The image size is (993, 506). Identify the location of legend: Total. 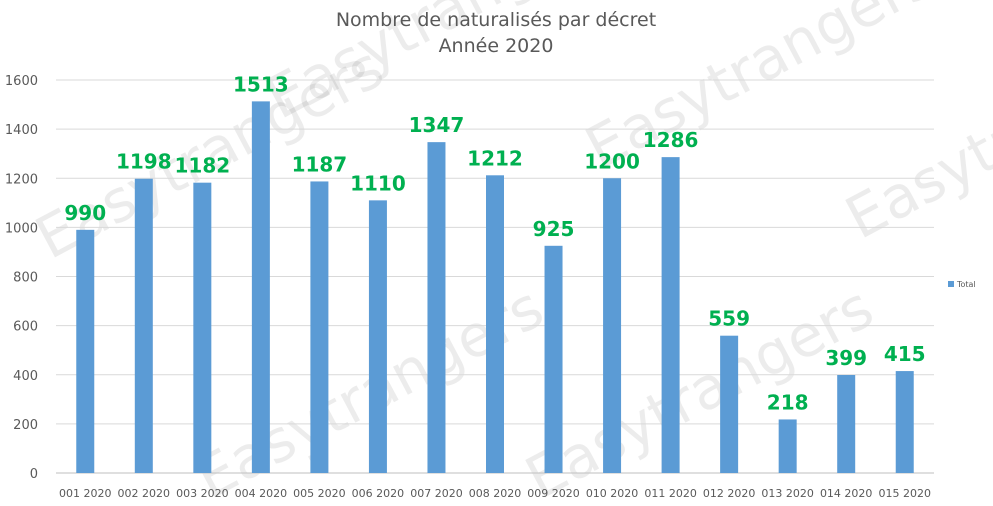
(962, 284).